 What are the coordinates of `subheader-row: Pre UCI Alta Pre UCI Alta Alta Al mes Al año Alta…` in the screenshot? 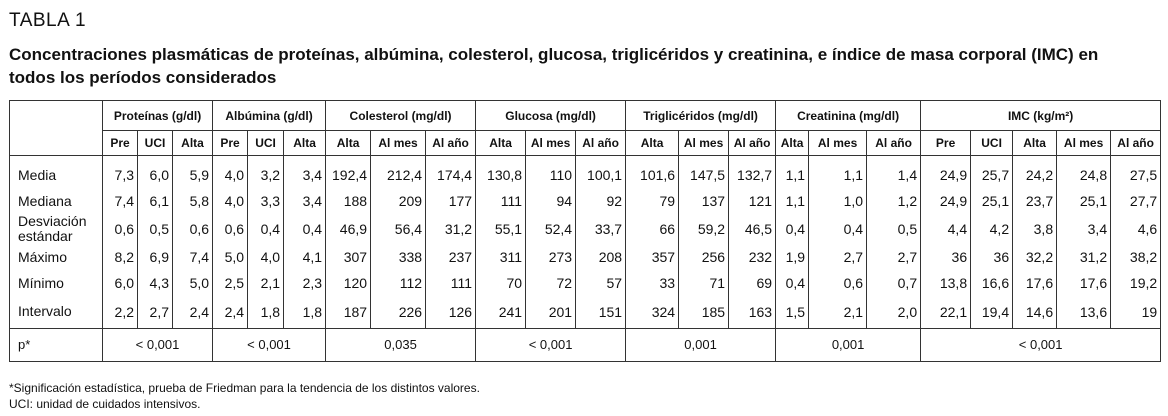 It's located at (585, 143).